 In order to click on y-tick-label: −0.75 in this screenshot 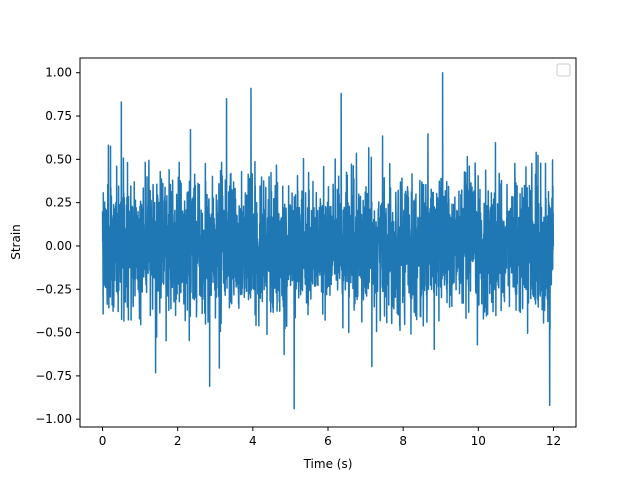, I will do `click(53, 376)`.